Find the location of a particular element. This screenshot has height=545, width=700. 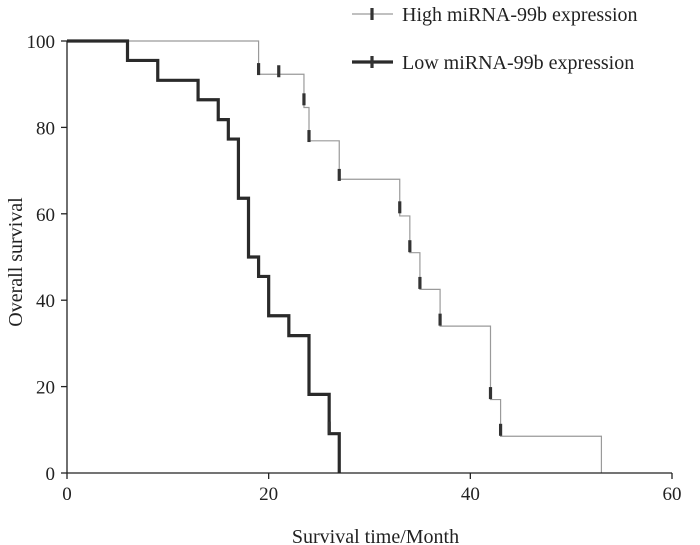

legend-label-low: Low miRNA-99b expression is located at coordinates (518, 63).